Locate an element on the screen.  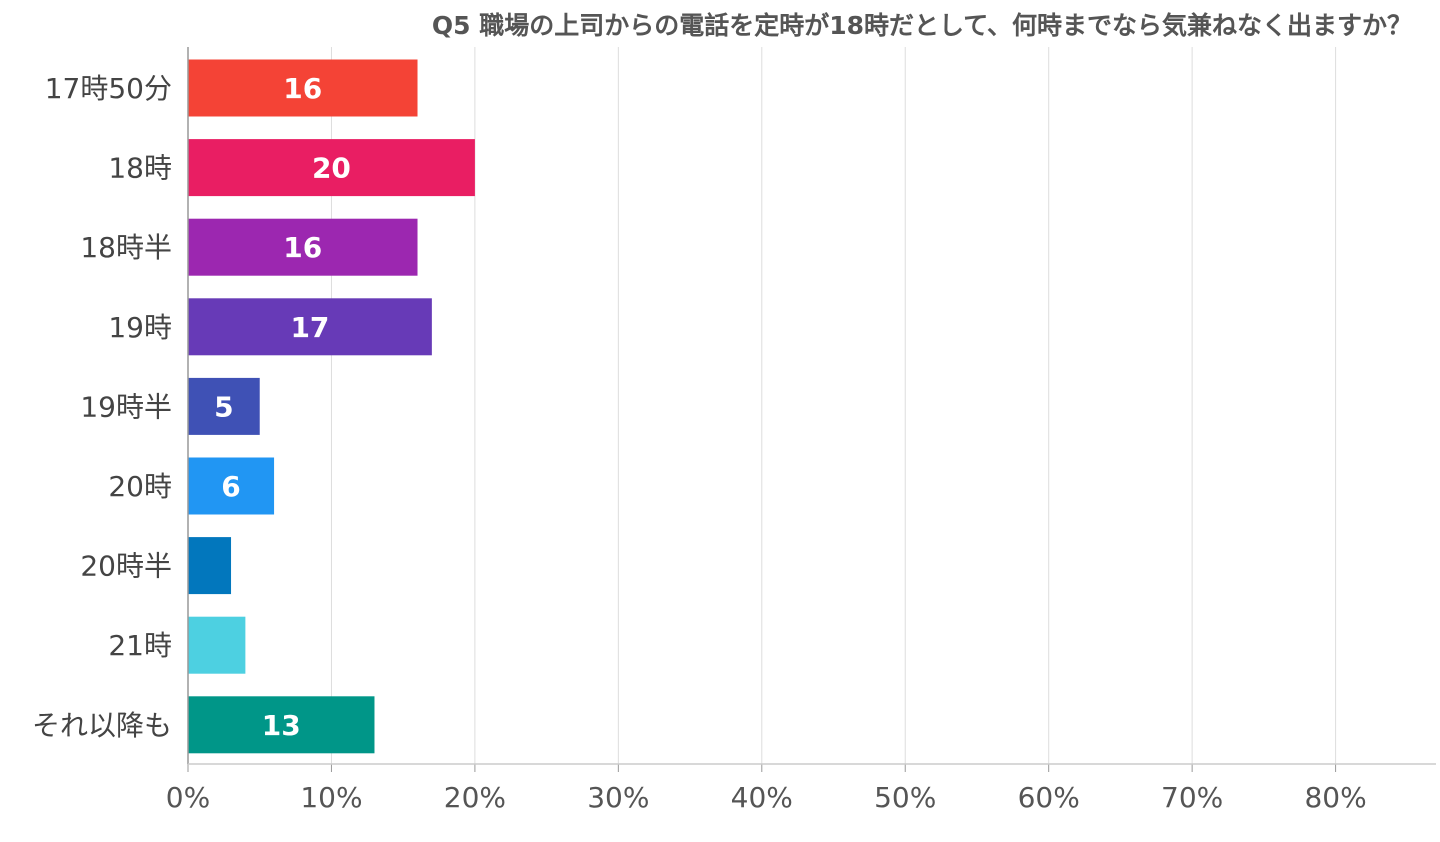
category-label: 19時半 is located at coordinates (126, 406).